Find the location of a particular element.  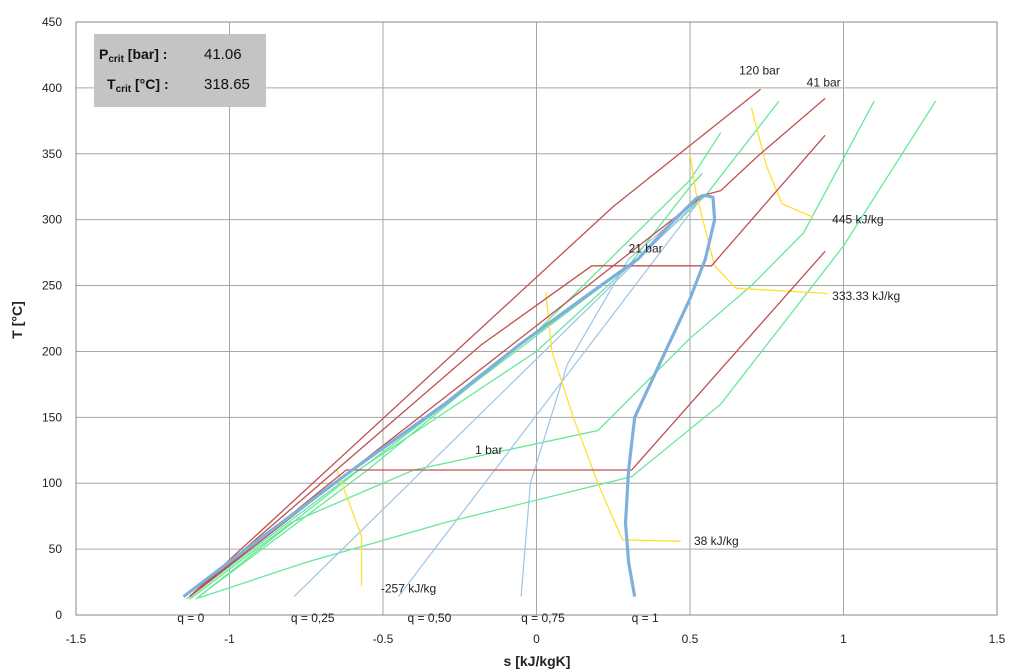

isobar-label: 1 bar is located at coordinates (488, 450).